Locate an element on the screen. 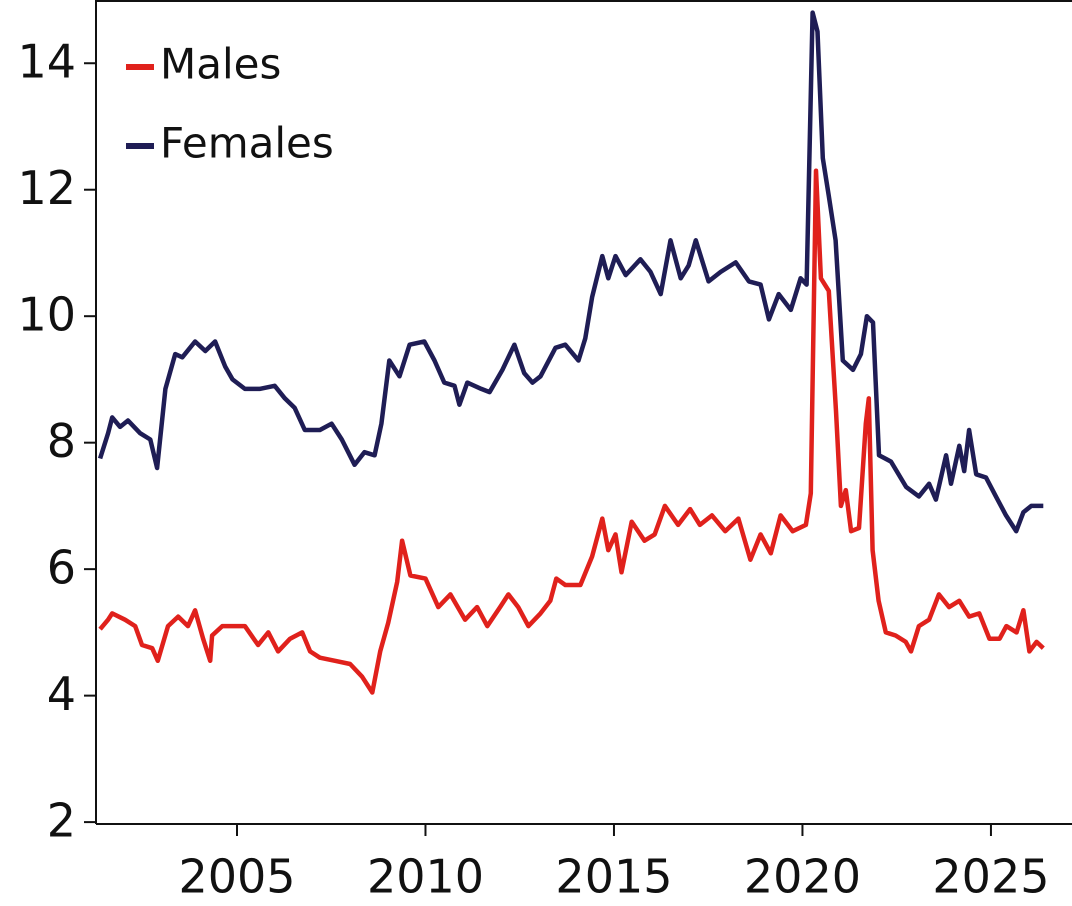  y-tick-label: 14 is located at coordinates (46, 62).